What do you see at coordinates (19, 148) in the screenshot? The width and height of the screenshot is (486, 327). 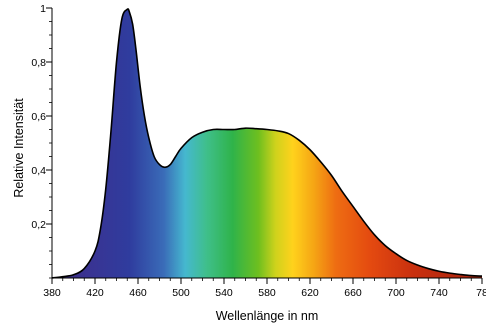 I see `y-axis-title: Relative Intensität` at bounding box center [19, 148].